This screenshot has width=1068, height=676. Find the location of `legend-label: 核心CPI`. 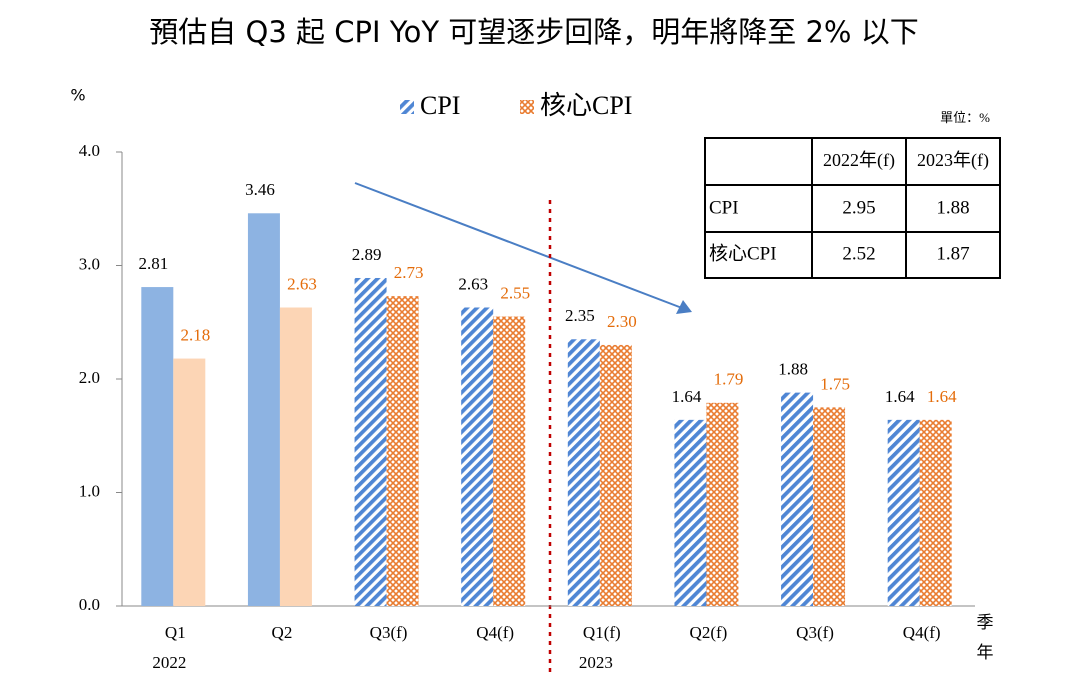

legend-label: 核心CPI is located at coordinates (586, 105).